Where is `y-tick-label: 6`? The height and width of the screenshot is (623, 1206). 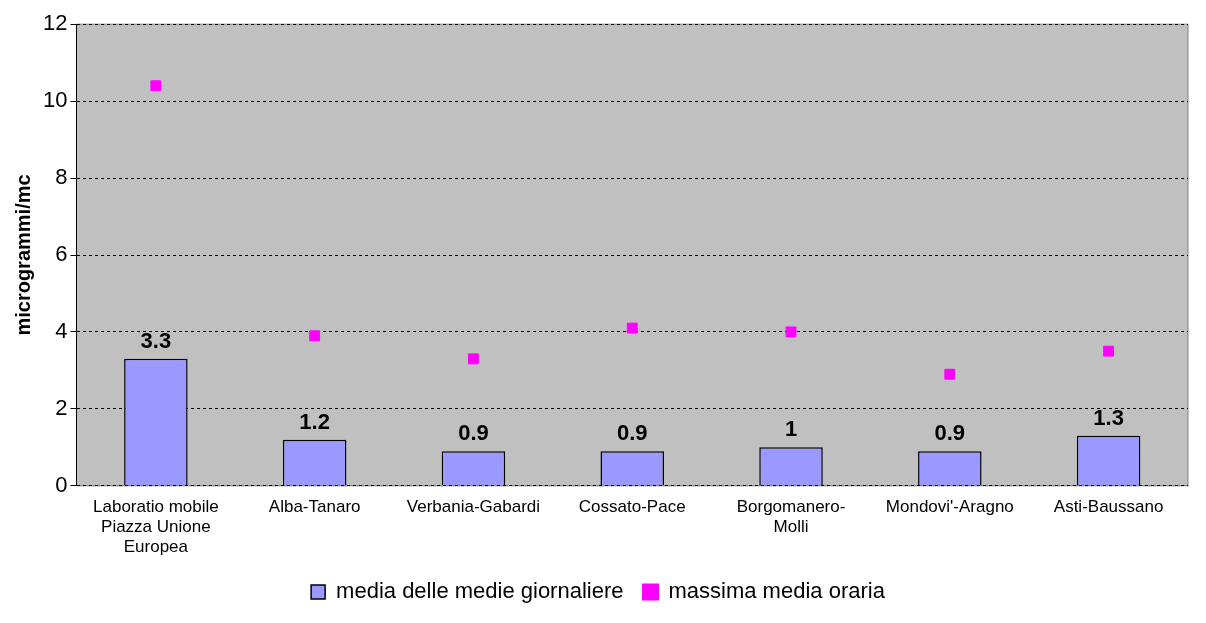
y-tick-label: 6 is located at coordinates (61, 254).